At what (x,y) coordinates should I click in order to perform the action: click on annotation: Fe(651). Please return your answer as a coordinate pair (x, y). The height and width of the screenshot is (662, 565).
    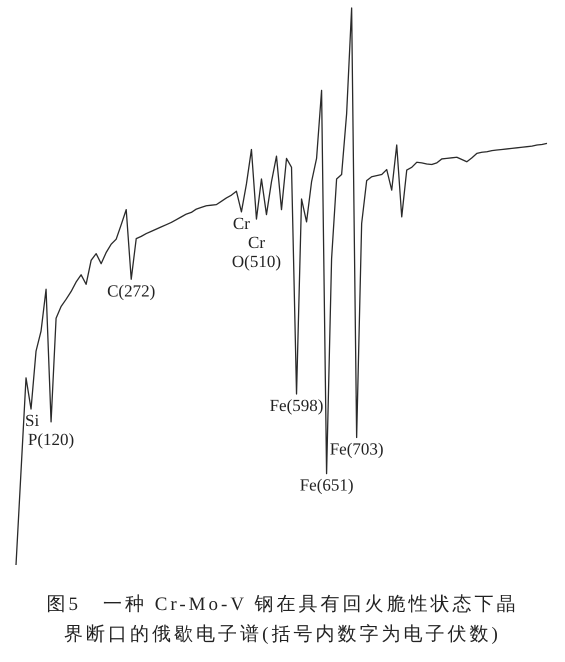
    Looking at the image, I should click on (327, 485).